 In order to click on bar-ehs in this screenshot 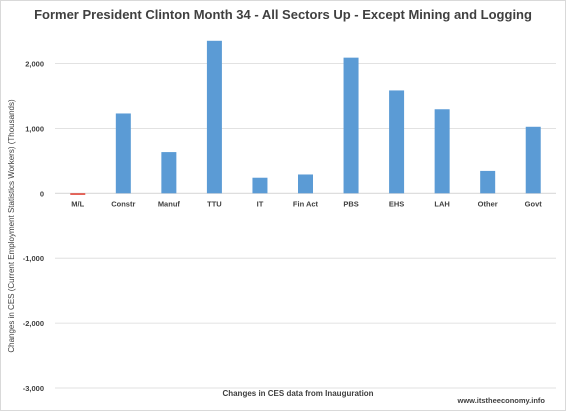, I will do `click(397, 142)`.